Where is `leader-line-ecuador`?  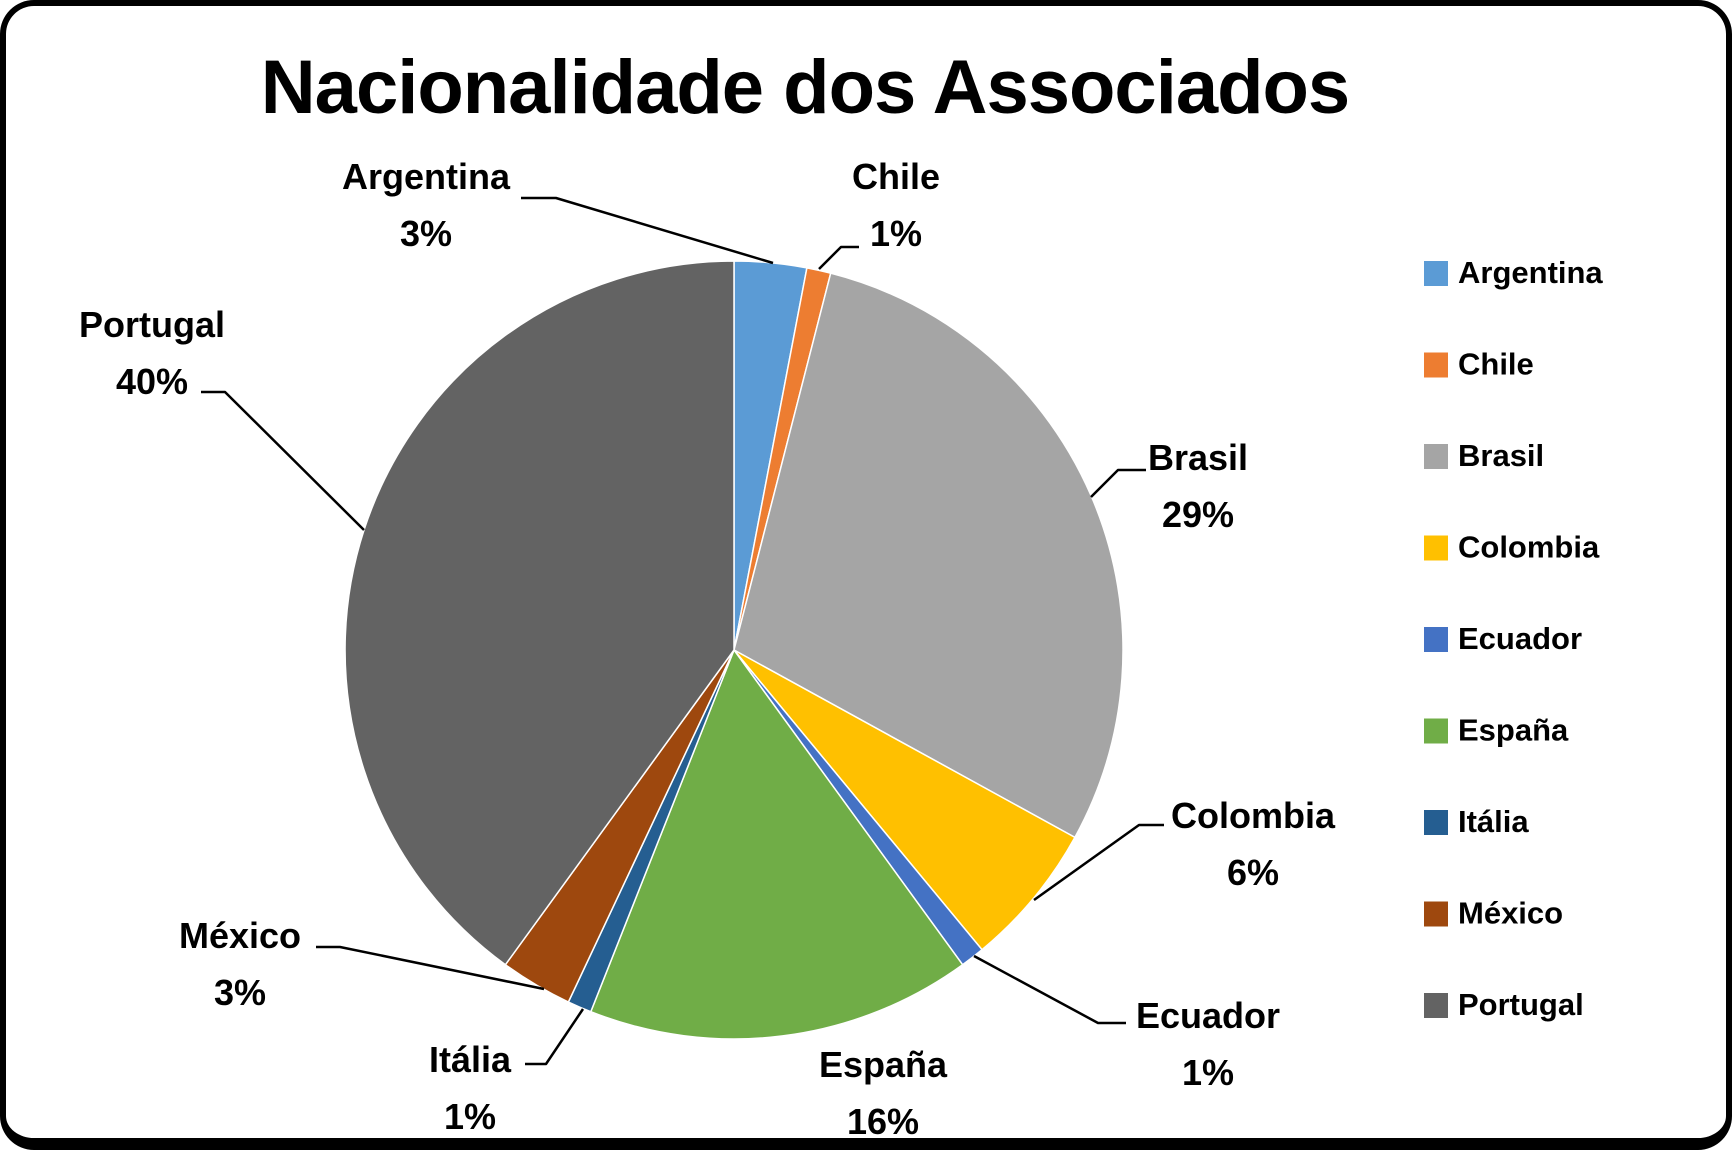 leader-line-ecuador is located at coordinates (1049, 989).